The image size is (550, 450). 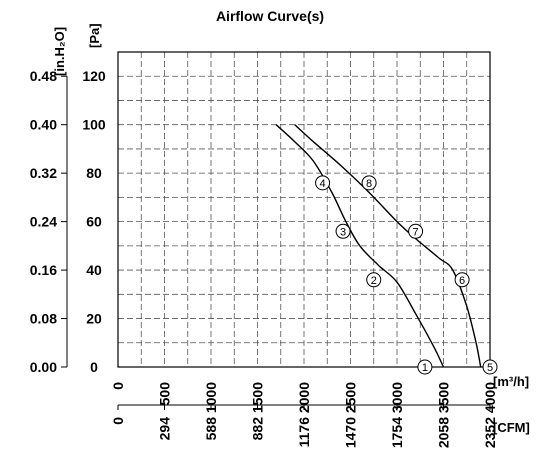 What do you see at coordinates (511, 381) in the screenshot?
I see `x-unit-m3h: [m³/h]` at bounding box center [511, 381].